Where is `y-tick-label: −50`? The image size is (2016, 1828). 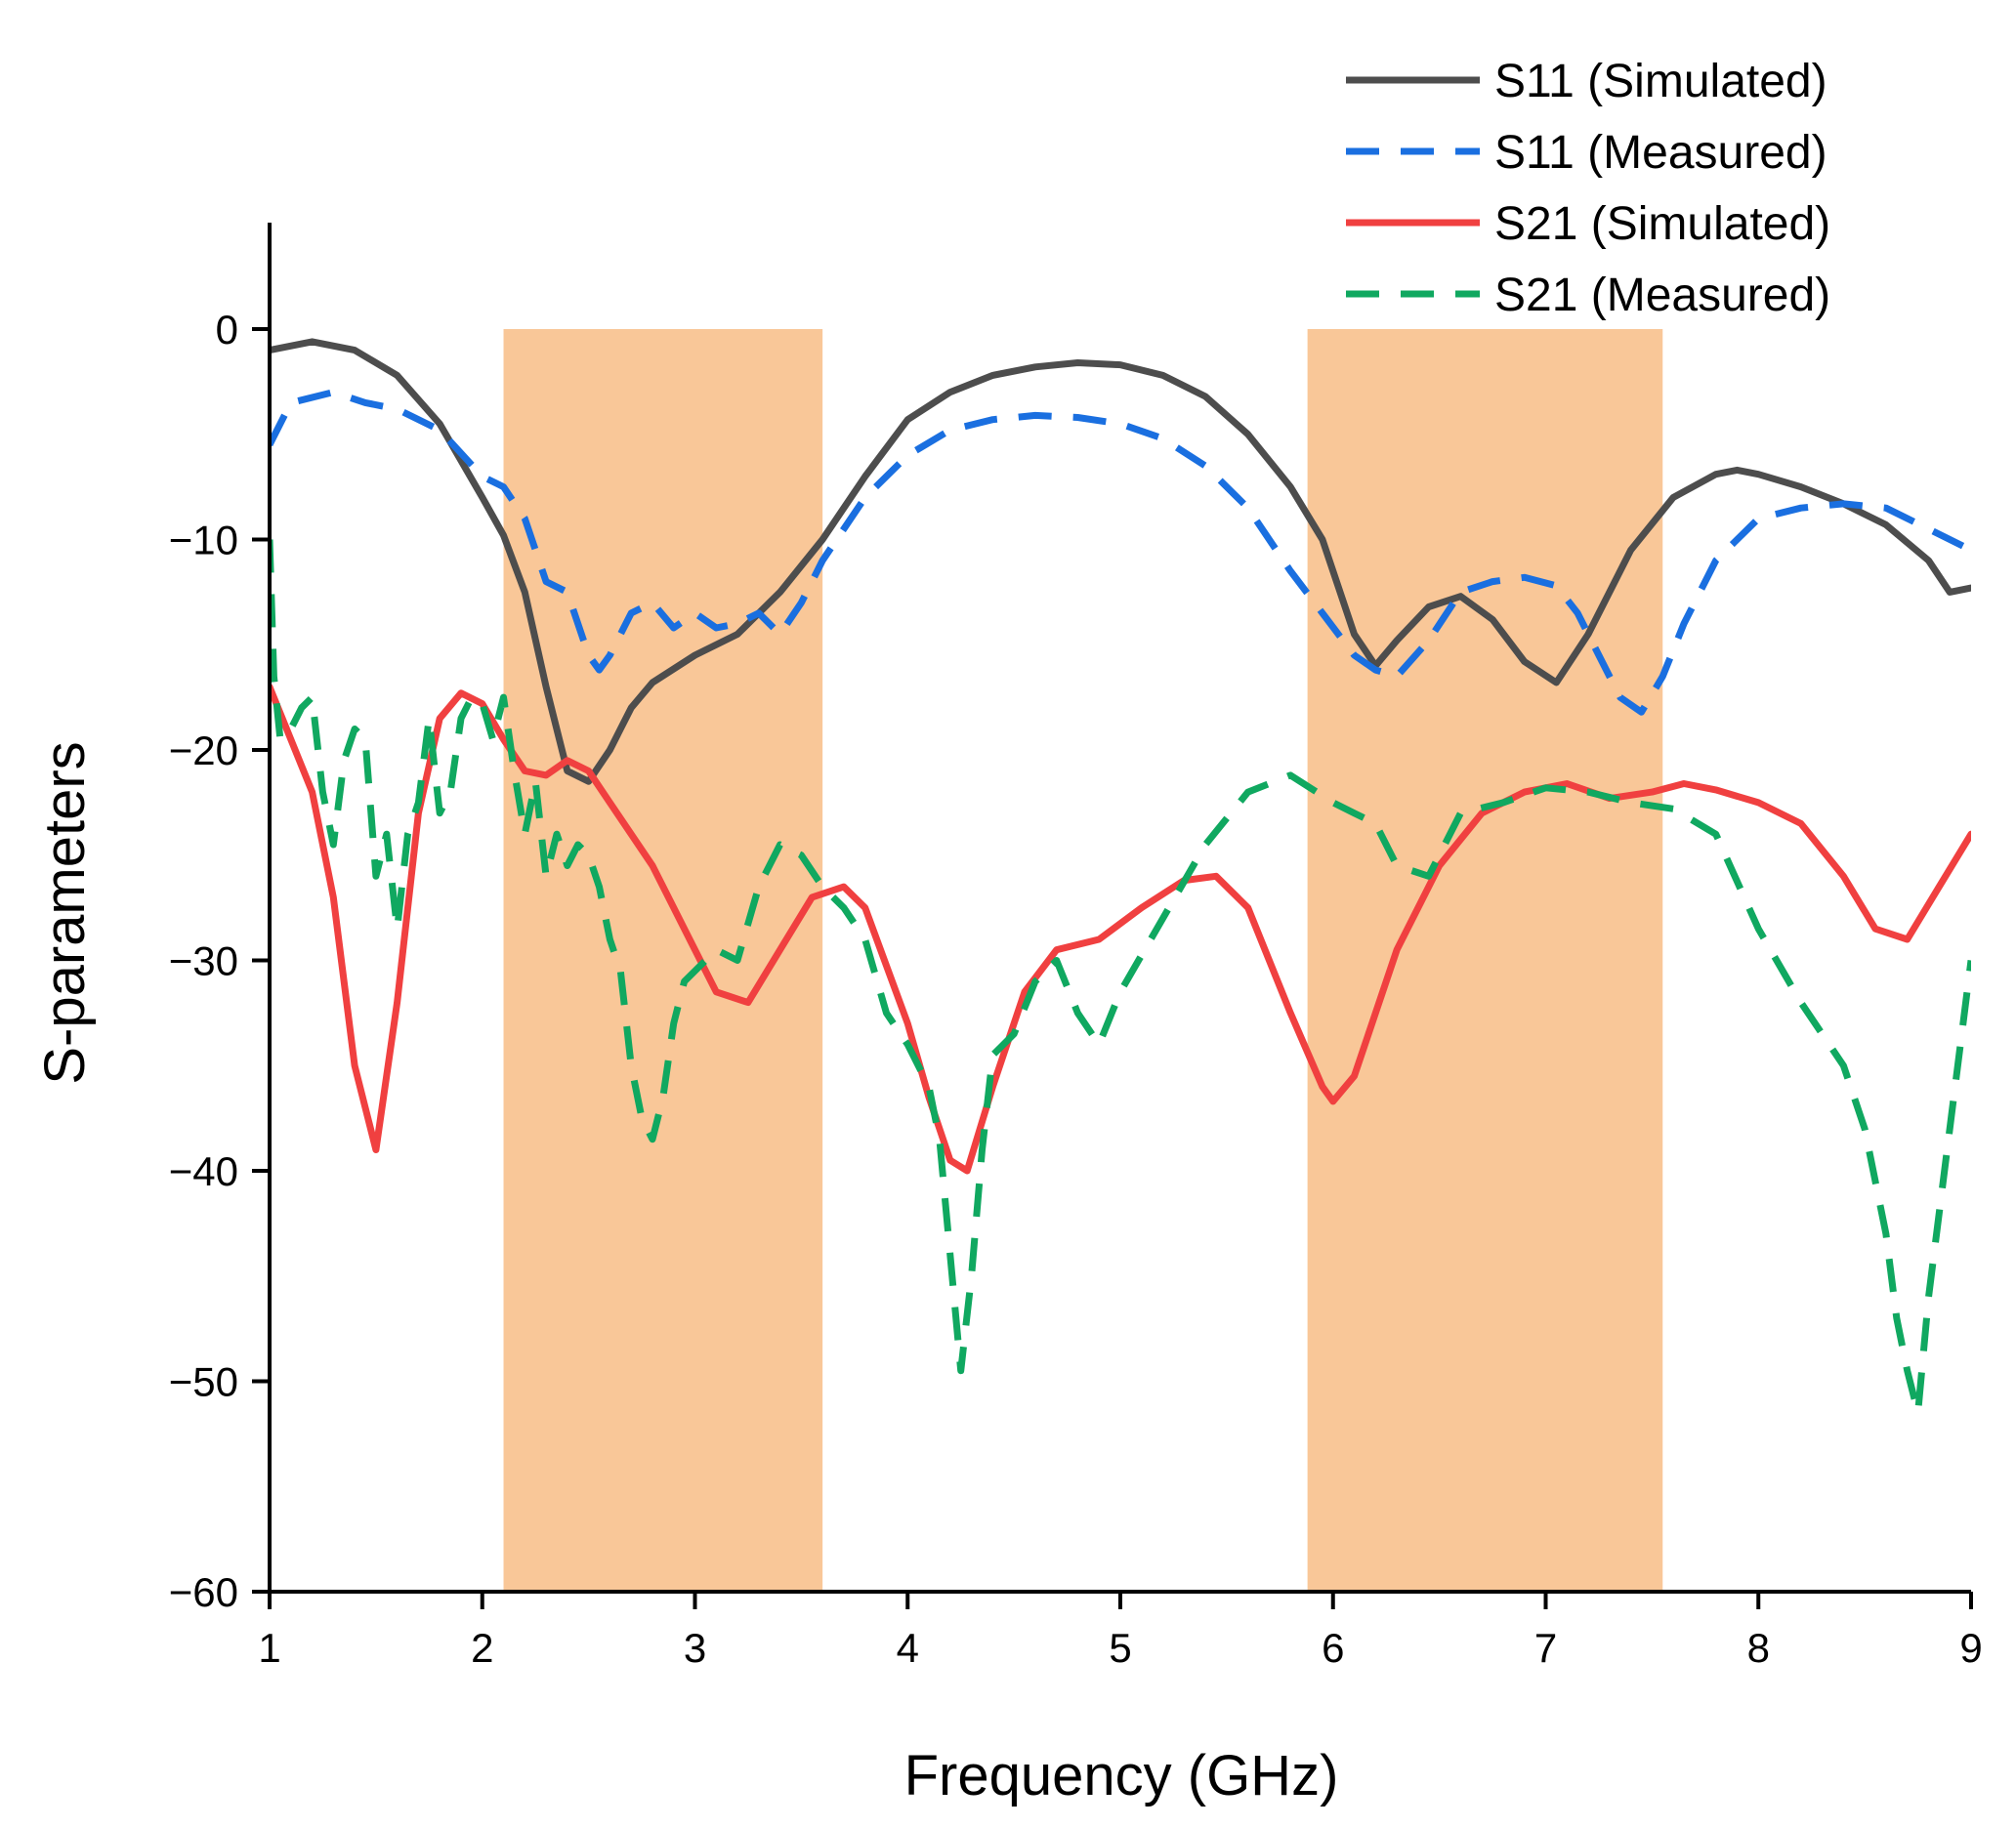 y-tick-label: −50 is located at coordinates (203, 1382).